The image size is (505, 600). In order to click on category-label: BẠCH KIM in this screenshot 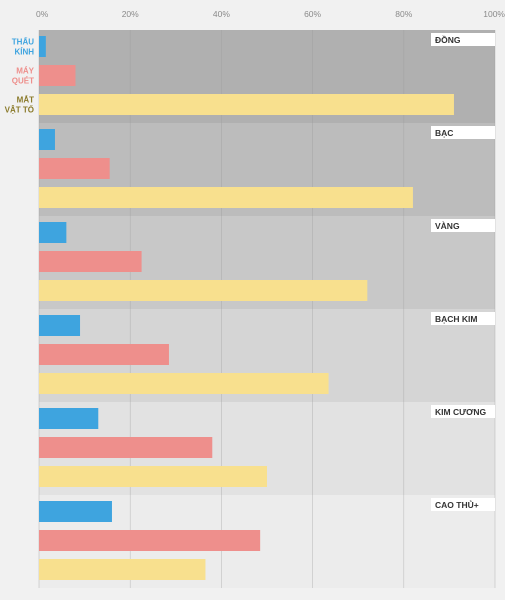, I will do `click(456, 319)`.